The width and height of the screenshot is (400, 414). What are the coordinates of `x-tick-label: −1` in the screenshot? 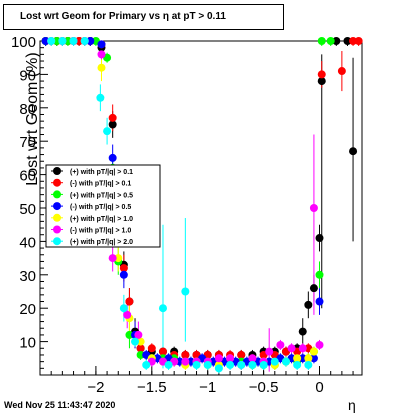 It's located at (207, 387).